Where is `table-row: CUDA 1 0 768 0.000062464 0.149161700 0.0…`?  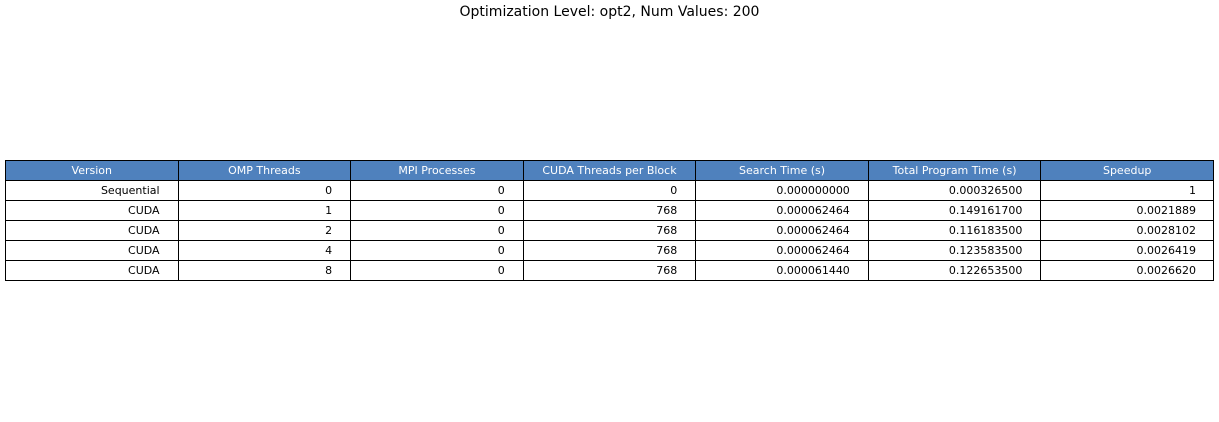
table-row: CUDA 1 0 768 0.000062464 0.149161700 0.0… is located at coordinates (609, 210).